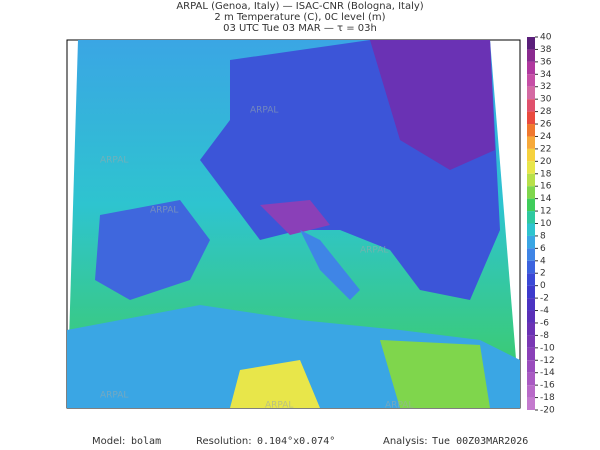 Image resolution: width=600 pixels, height=450 pixels. I want to click on tick-label: -6, so click(544, 323).